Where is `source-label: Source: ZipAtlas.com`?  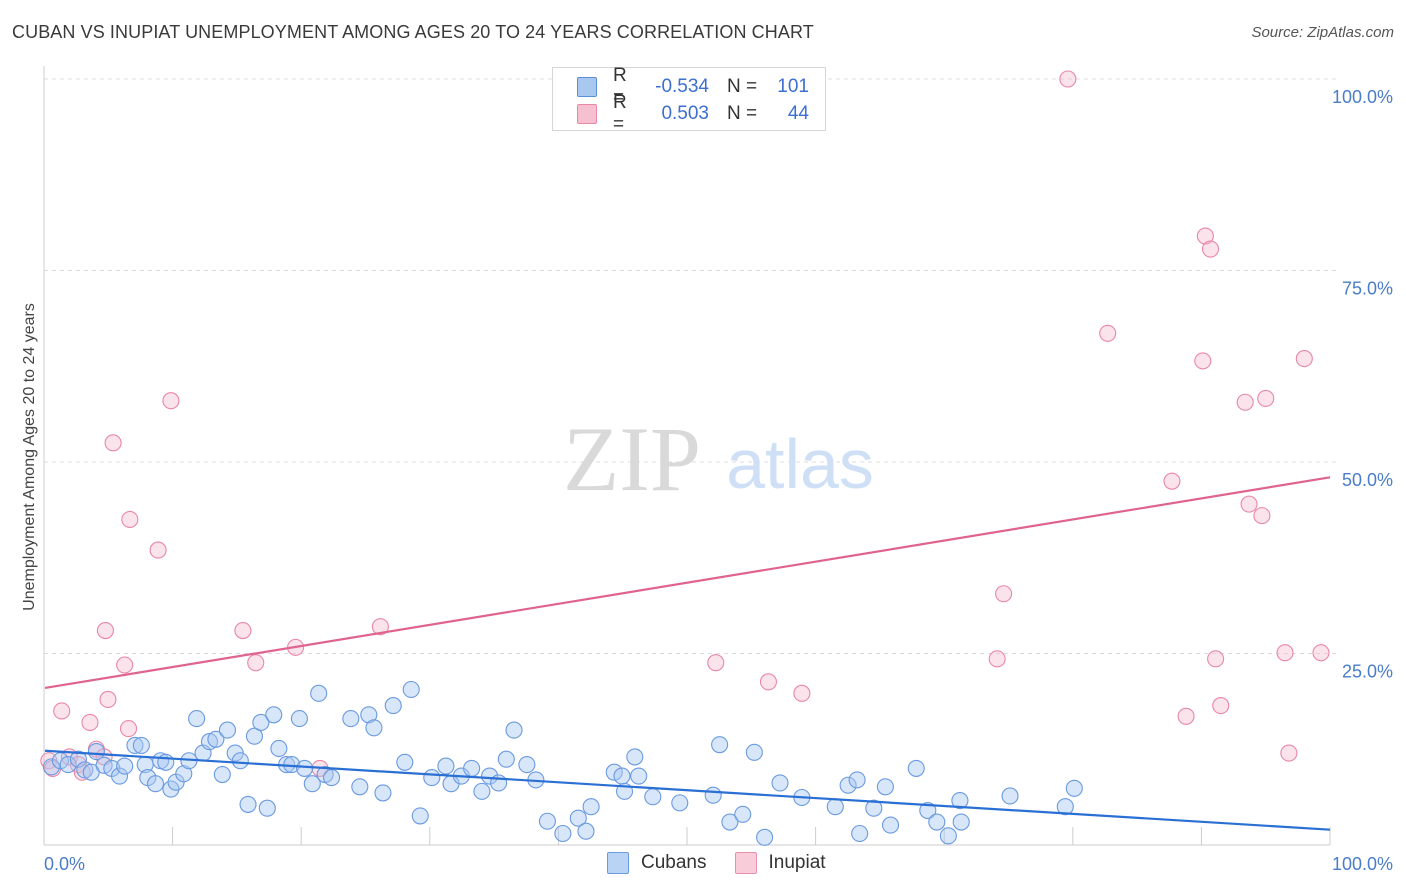 source-label: Source: ZipAtlas.com is located at coordinates (1322, 32).